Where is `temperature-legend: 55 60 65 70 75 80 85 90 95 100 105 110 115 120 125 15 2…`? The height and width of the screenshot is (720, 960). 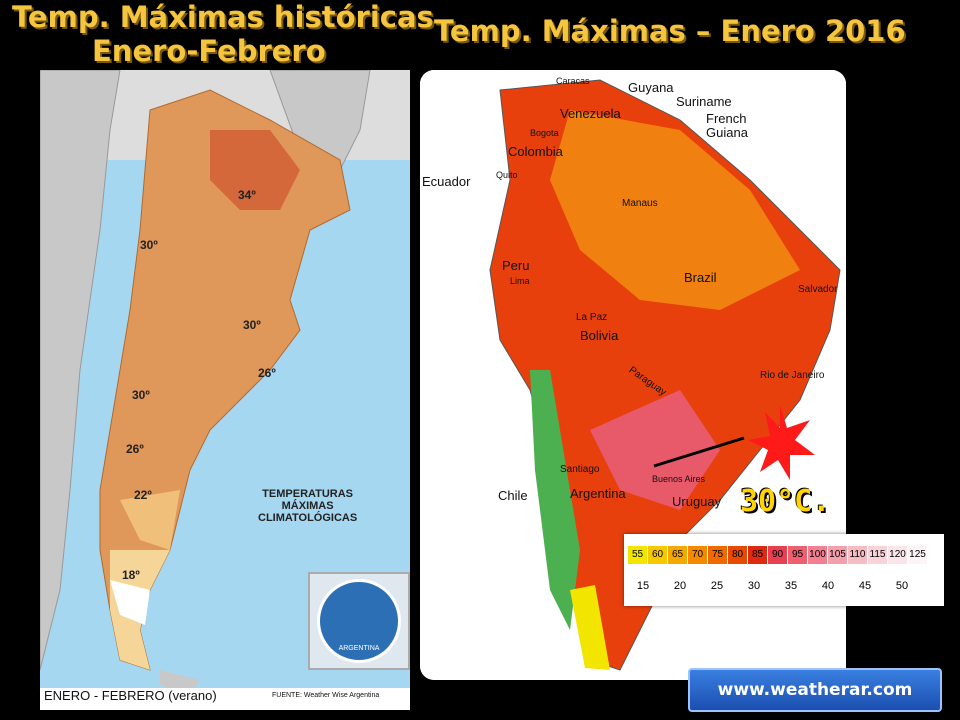
temperature-legend: 55 60 65 70 75 80 85 90 95 100 105 110 115 120 125 15 2… is located at coordinates (784, 570).